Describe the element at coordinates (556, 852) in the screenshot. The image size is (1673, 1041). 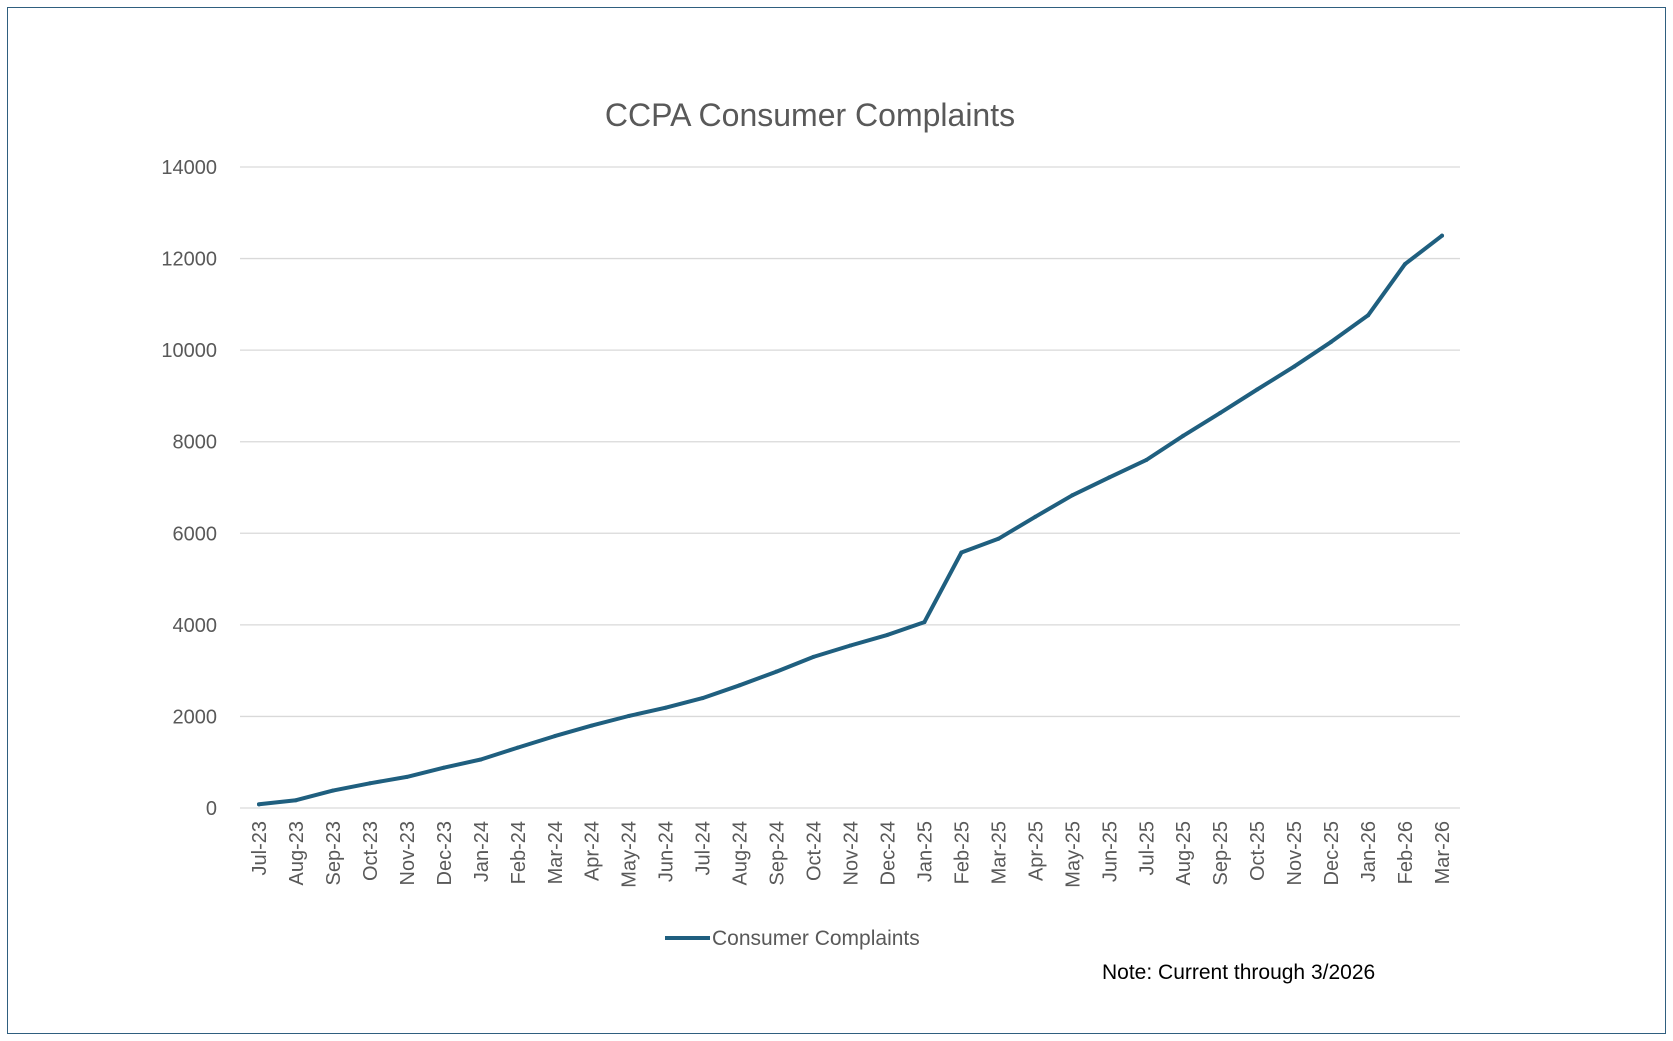
I see `x-tick-label: Mar-24` at that location.